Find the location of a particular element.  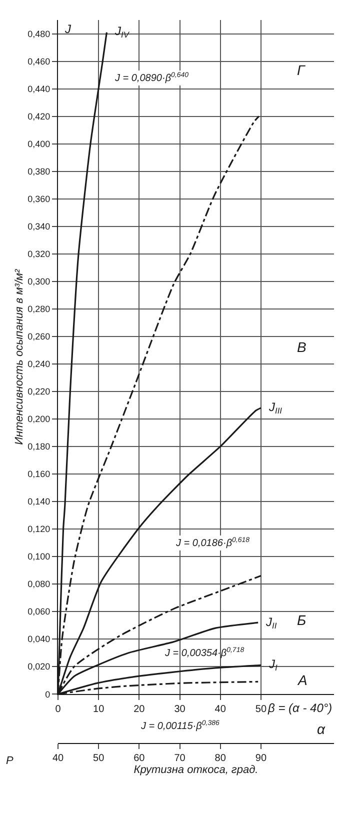

x-axis-title: Крутизна откоса, град. is located at coordinates (196, 770).